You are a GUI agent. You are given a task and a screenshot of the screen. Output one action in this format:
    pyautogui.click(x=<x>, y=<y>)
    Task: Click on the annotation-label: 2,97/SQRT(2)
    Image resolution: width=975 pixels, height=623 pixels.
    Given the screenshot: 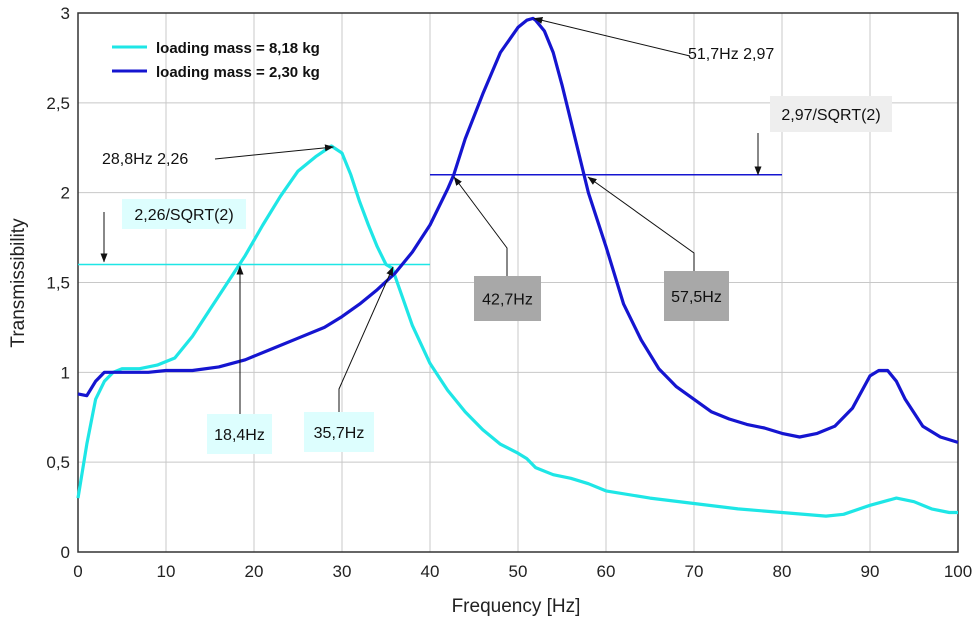 What is the action you would take?
    pyautogui.click(x=830, y=115)
    